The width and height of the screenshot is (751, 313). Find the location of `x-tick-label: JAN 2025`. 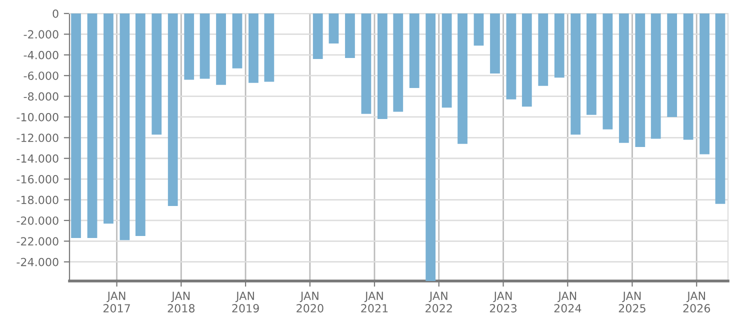

x-tick-label: JAN 2025 is located at coordinates (632, 302).